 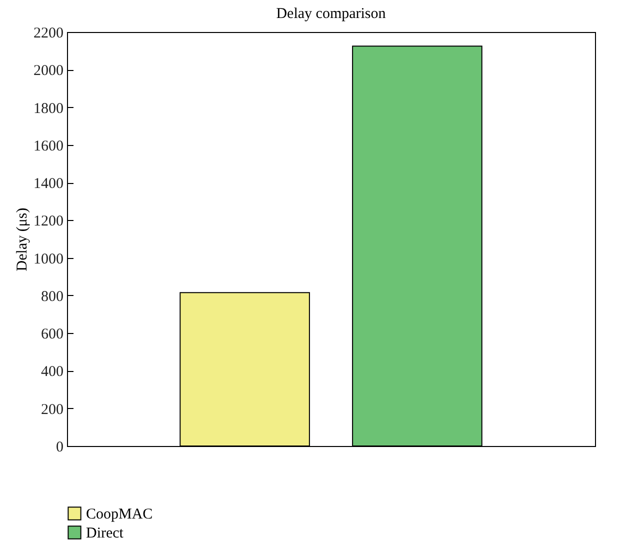 I want to click on y-tick-label: 2200, so click(x=49, y=34).